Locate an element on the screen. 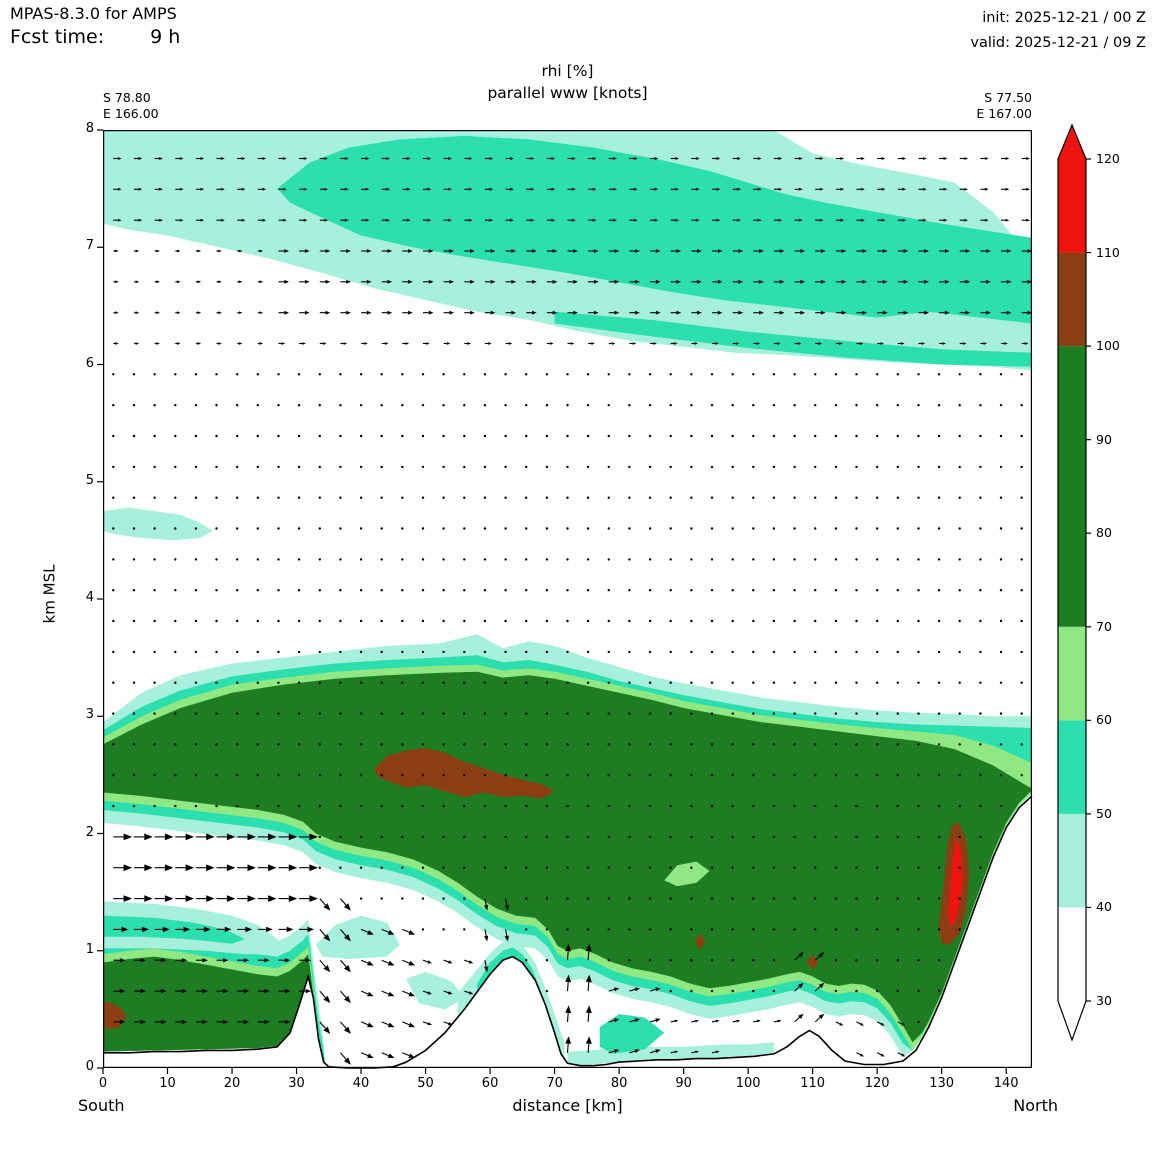 This screenshot has width=1160, height=1160. header-left: MPAS-8.3.0 for AMPS Fcst time: 9 h is located at coordinates (95, 26).